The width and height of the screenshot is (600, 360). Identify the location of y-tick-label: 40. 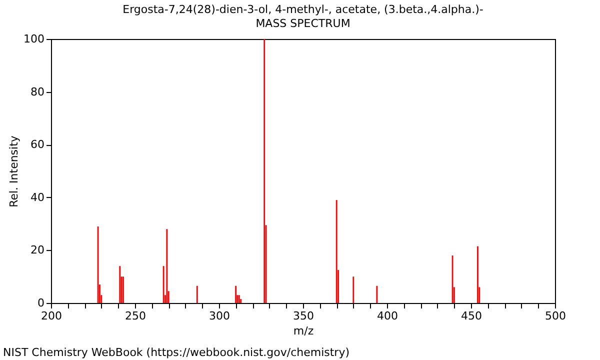
(37, 197).